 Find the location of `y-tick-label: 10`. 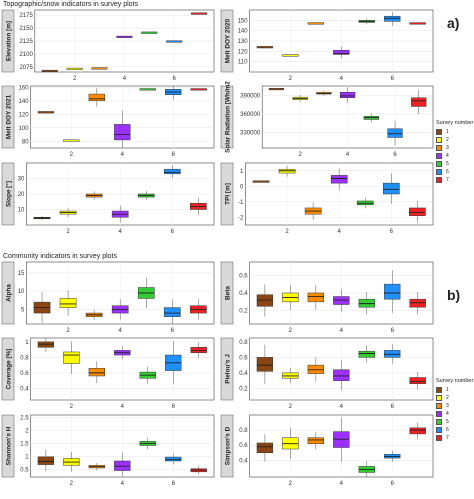

y-tick-label: 10 is located at coordinates (21, 211).